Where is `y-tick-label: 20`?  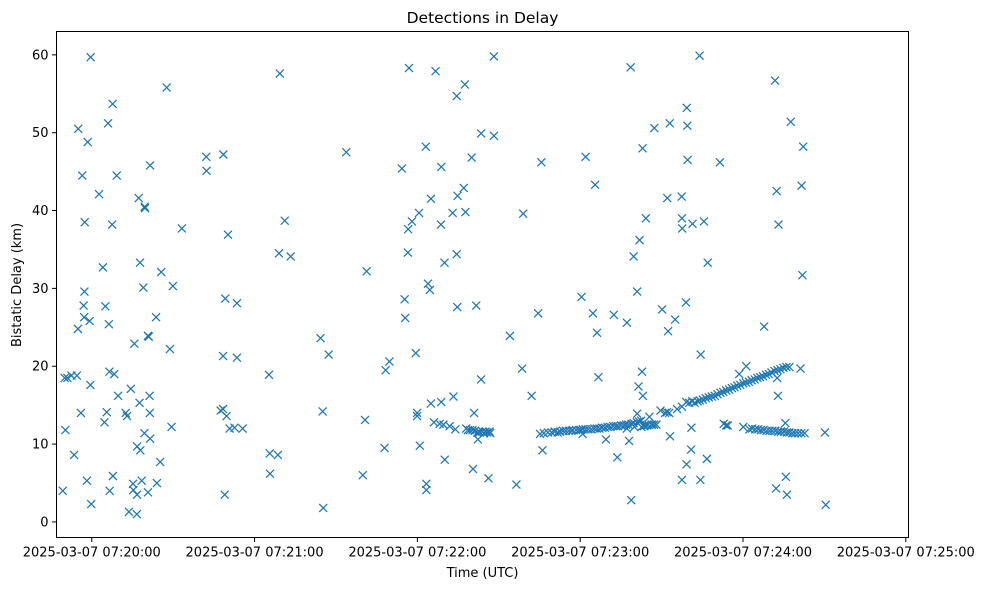
y-tick-label: 20 is located at coordinates (40, 367).